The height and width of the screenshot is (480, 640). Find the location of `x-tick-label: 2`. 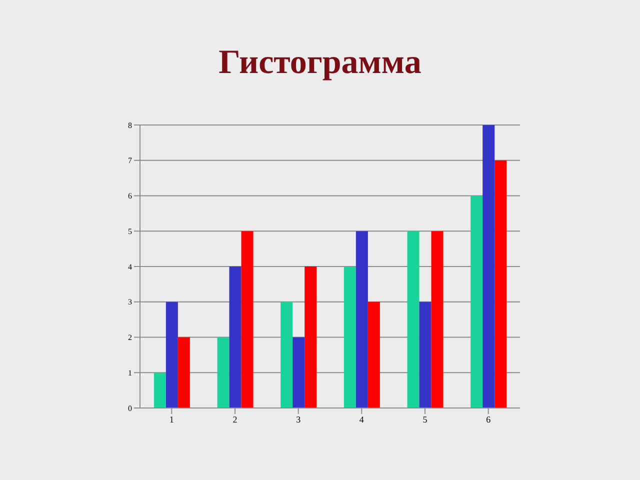

x-tick-label: 2 is located at coordinates (235, 419).